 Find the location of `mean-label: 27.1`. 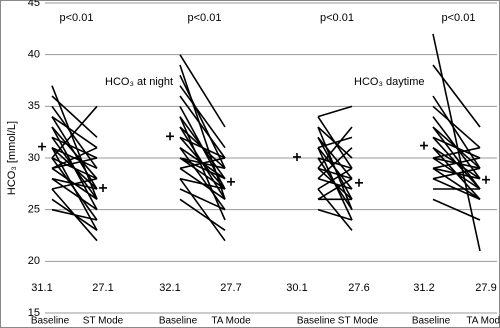

mean-label: 27.1 is located at coordinates (102, 288).